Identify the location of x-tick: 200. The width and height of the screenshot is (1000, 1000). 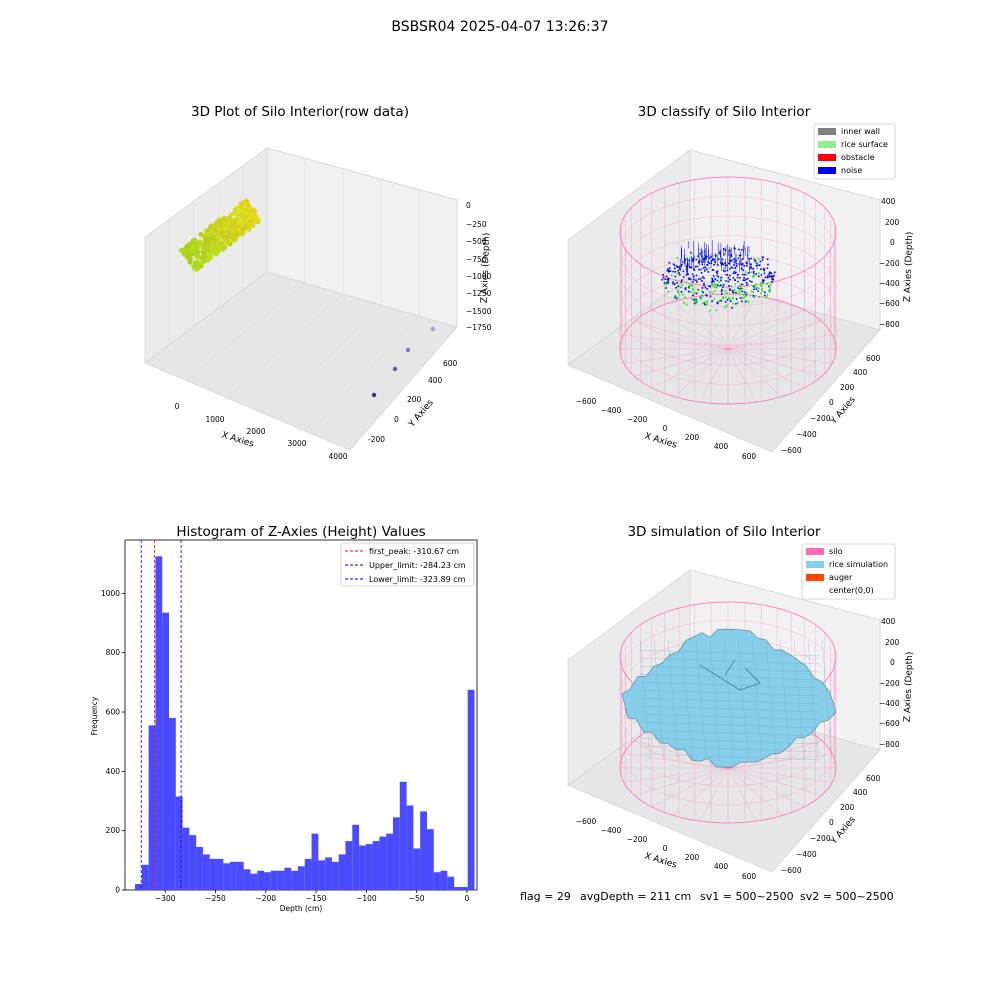
(692, 437).